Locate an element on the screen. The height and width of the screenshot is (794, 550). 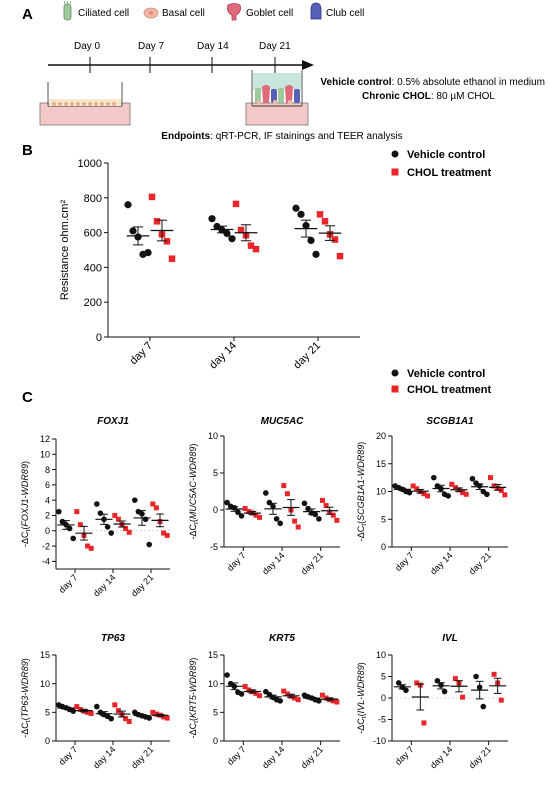
muc5ac-ylabel-sub: t is located at coordinates (196, 523).